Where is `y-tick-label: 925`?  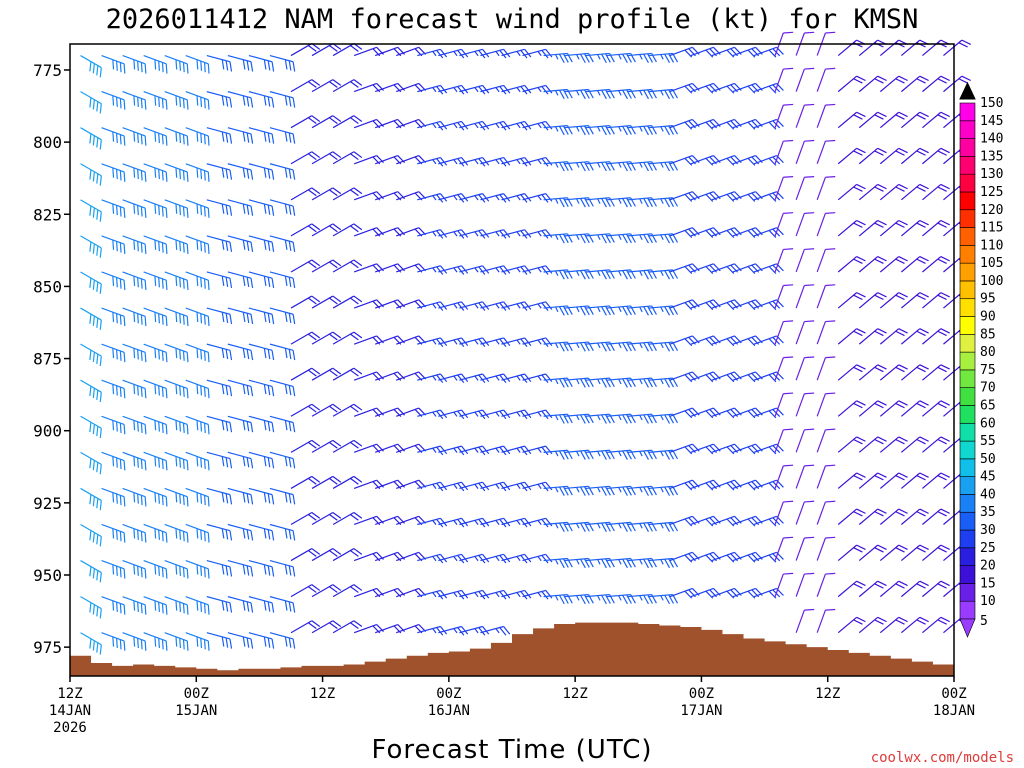
y-tick-label: 925 is located at coordinates (47, 503).